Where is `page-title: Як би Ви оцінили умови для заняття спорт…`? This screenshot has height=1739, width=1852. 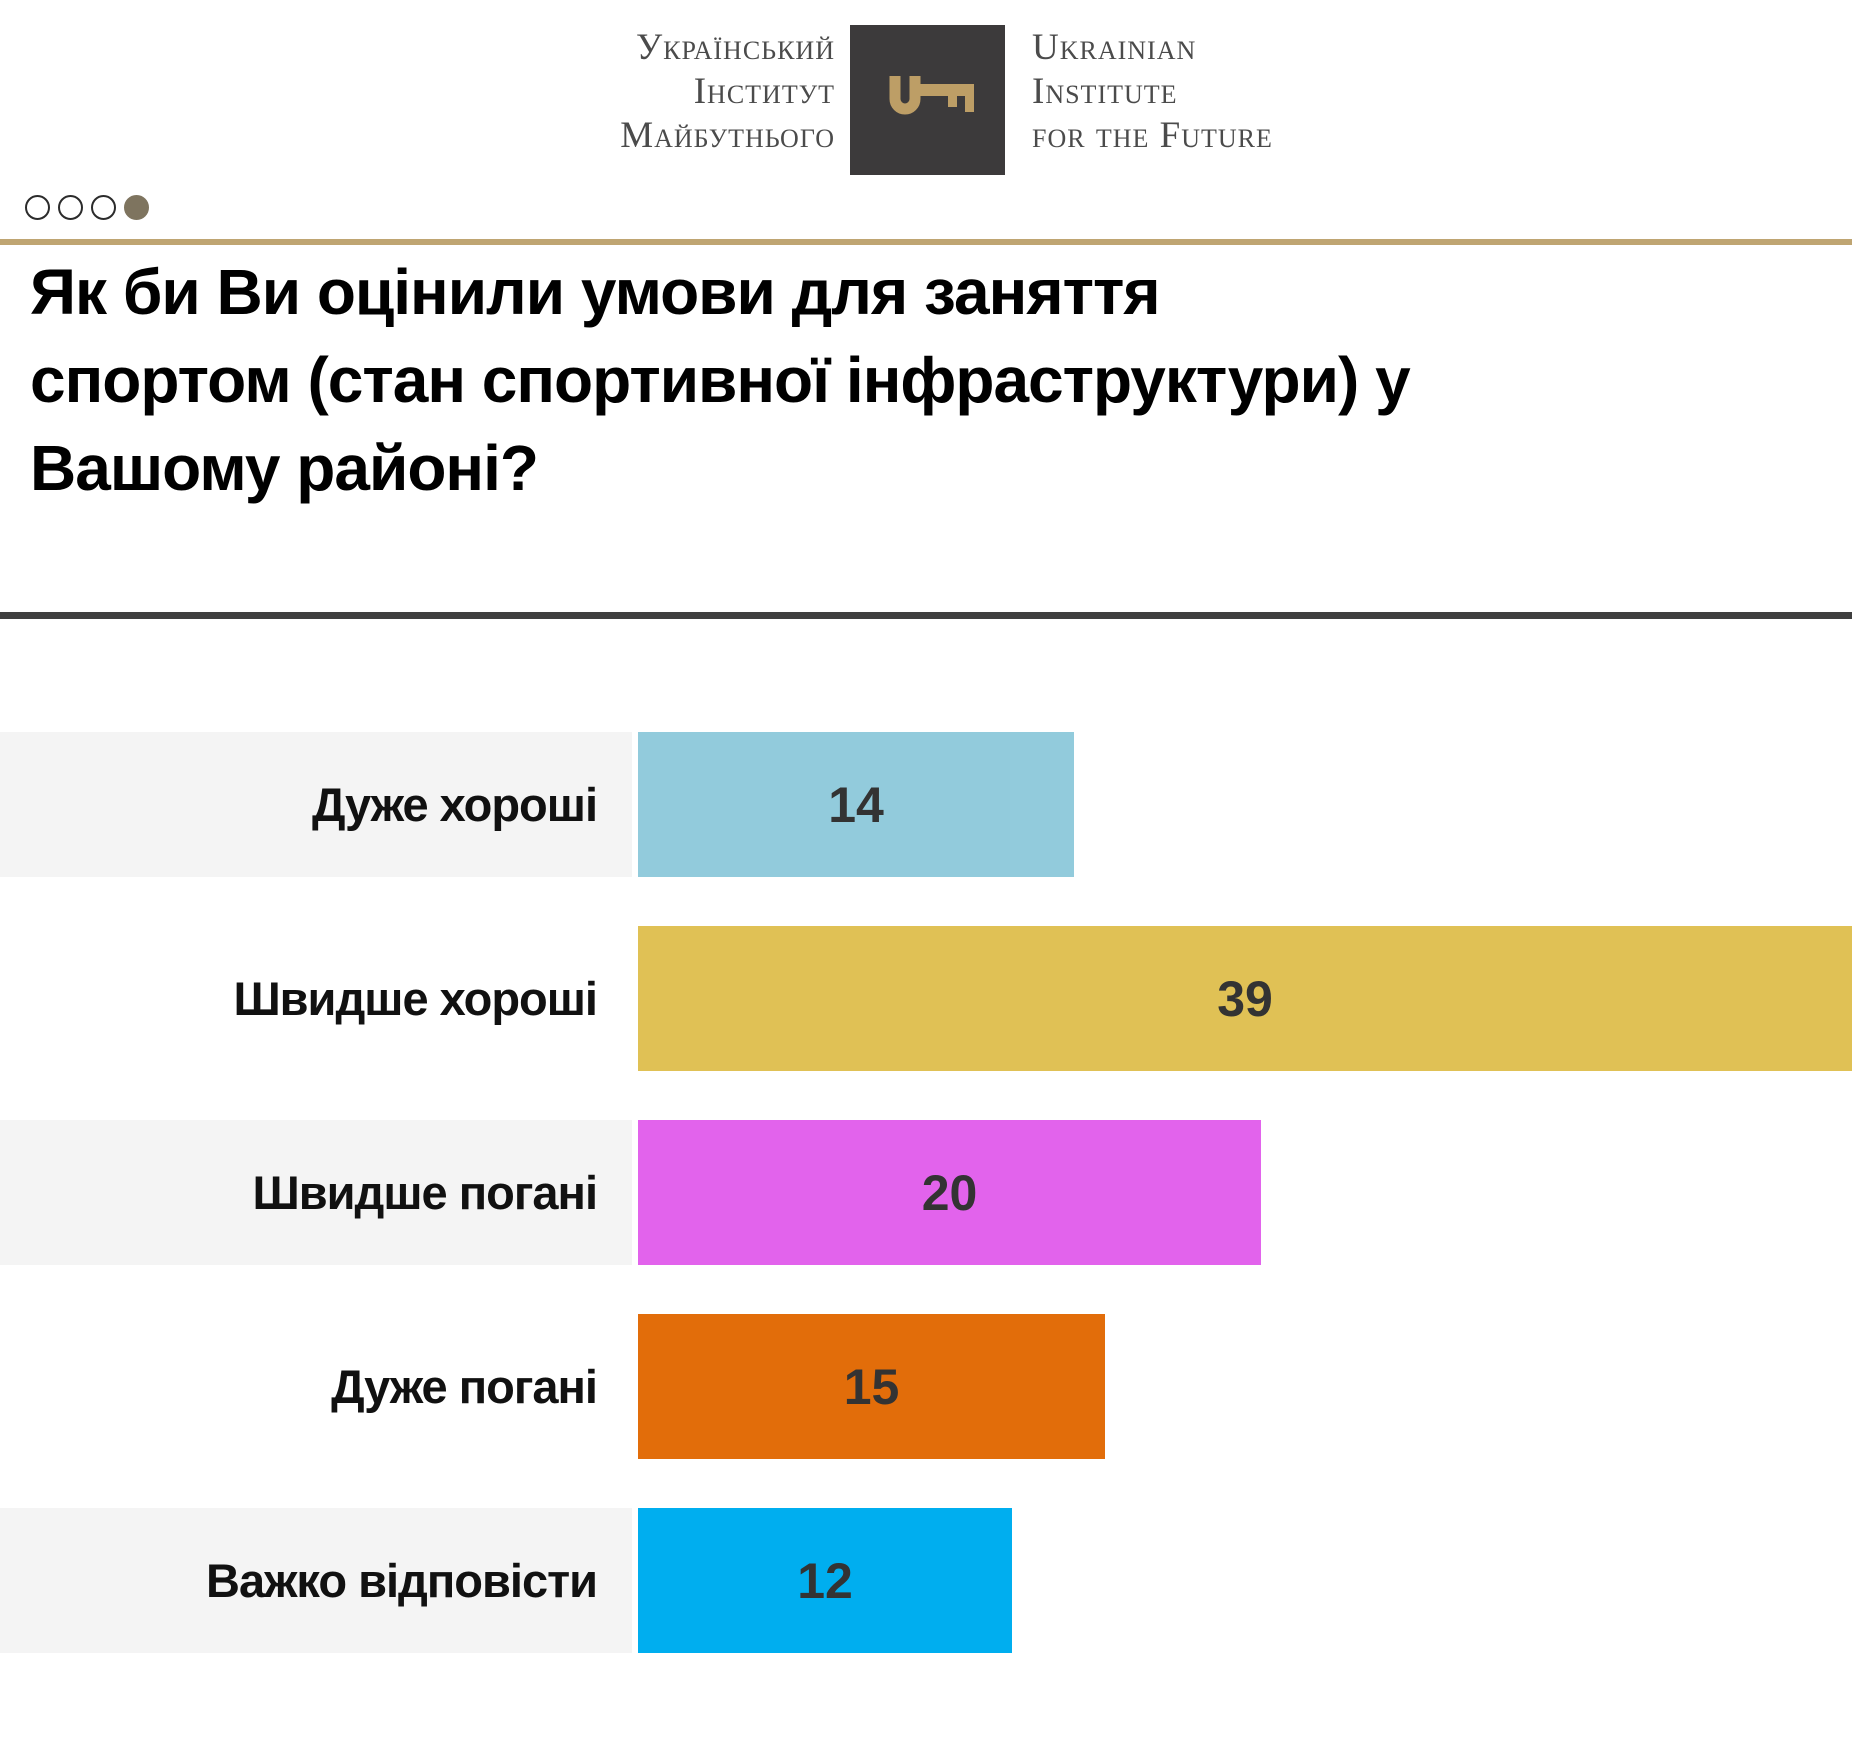
page-title: Як би Ви оцінили умови для заняття спорт… is located at coordinates (830, 380).